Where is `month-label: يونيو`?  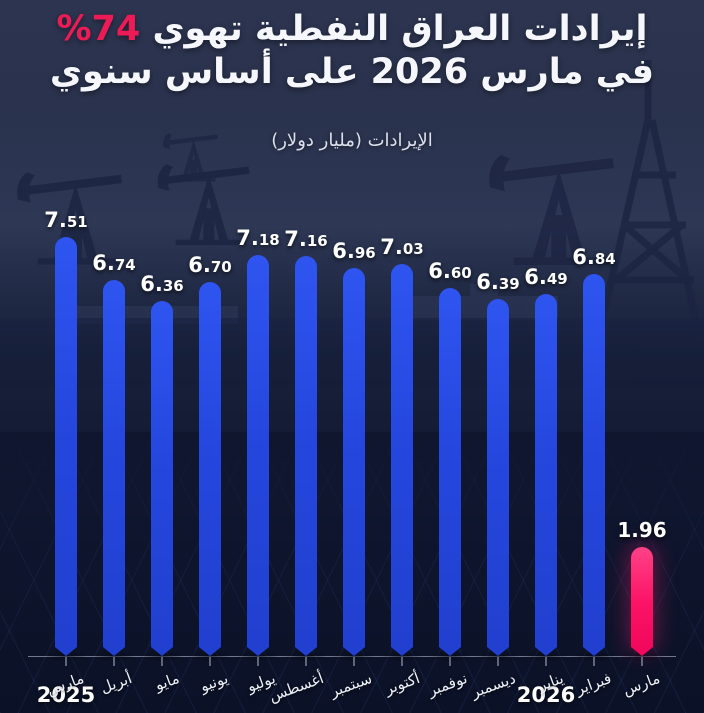
month-label: يونيو is located at coordinates (214, 682).